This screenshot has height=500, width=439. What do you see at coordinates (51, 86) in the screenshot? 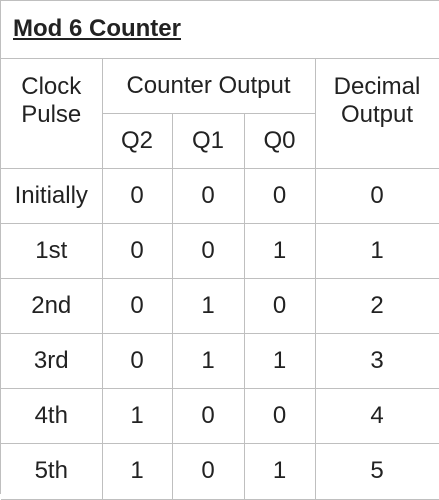
I see `clock-pulse-header-line1: Clock` at bounding box center [51, 86].